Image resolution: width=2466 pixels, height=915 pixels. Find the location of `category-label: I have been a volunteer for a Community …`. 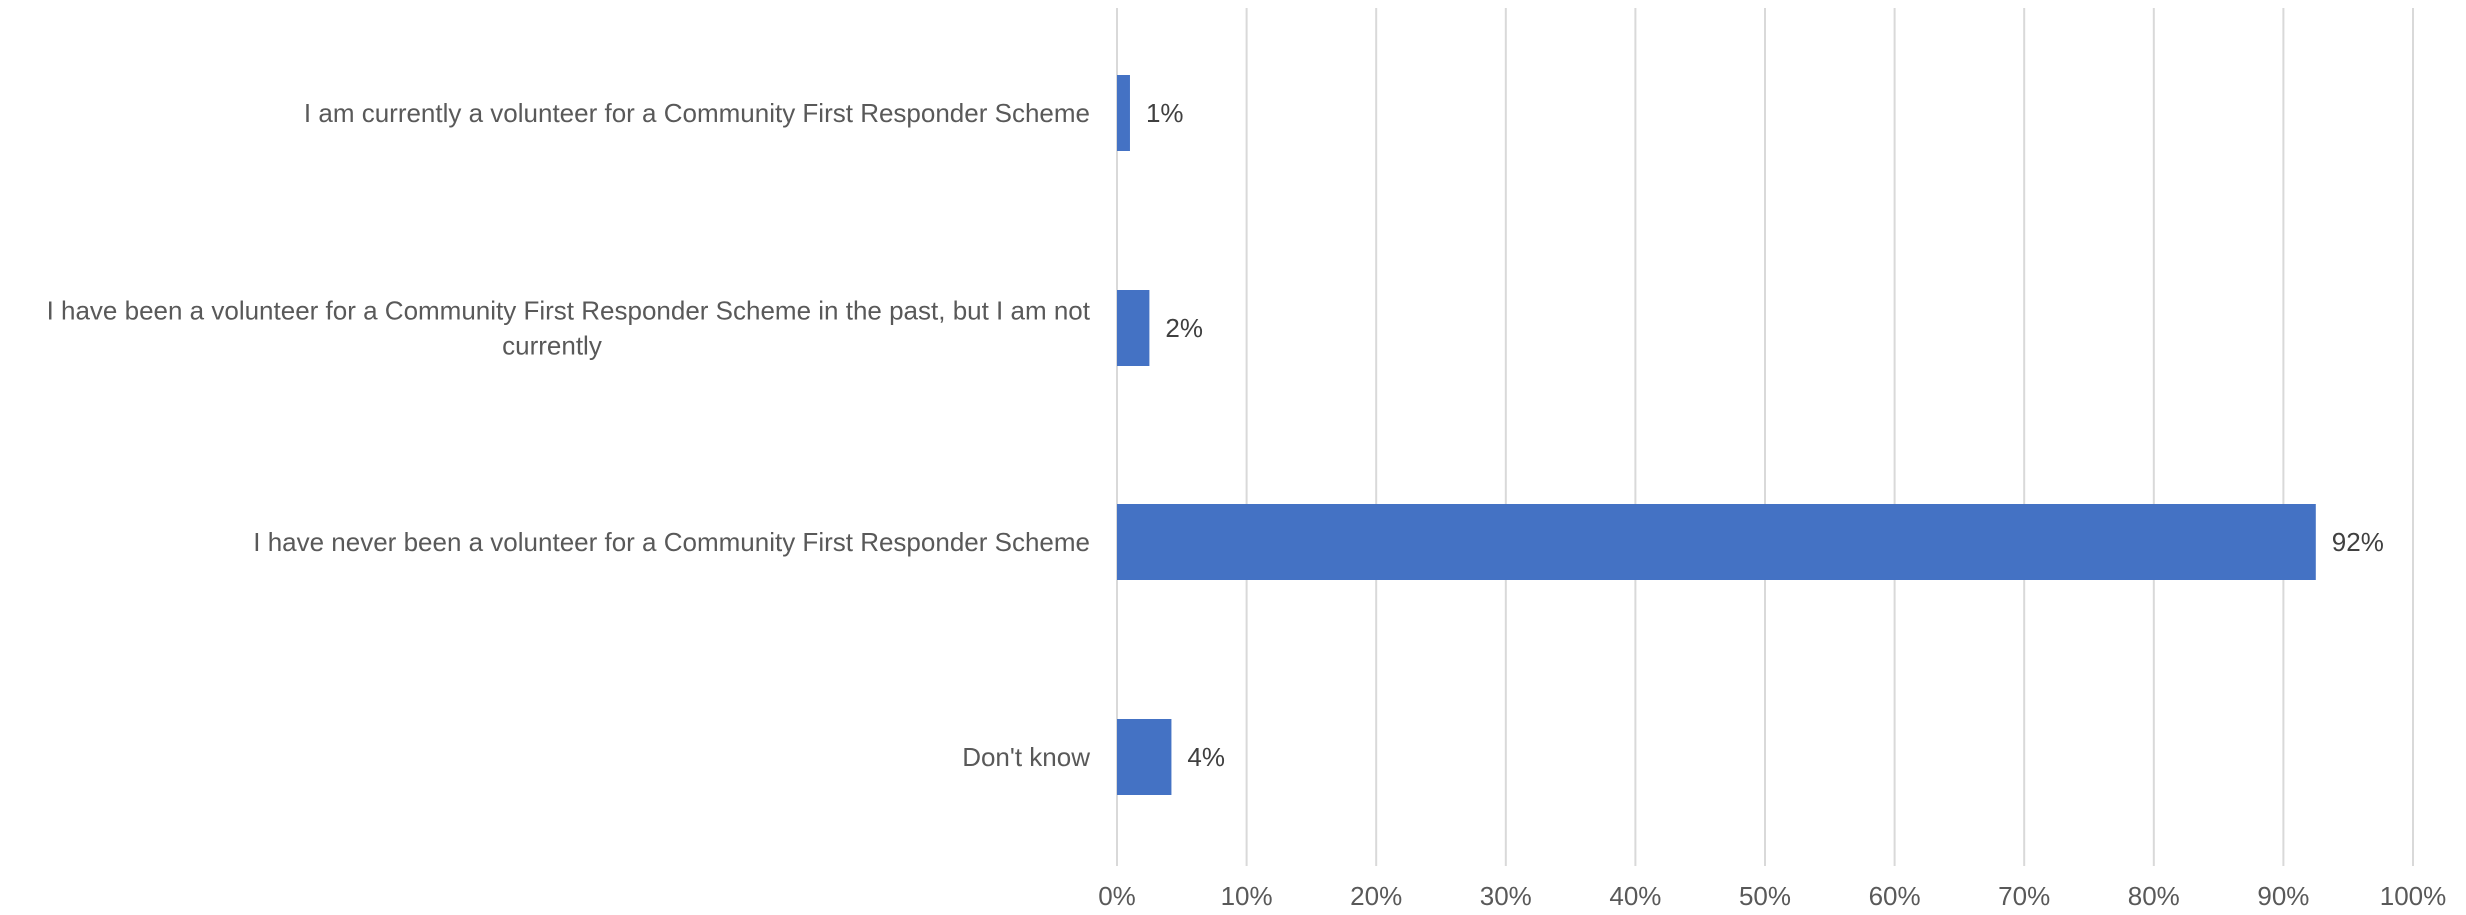

category-label: I have been a volunteer for a Community … is located at coordinates (569, 328).